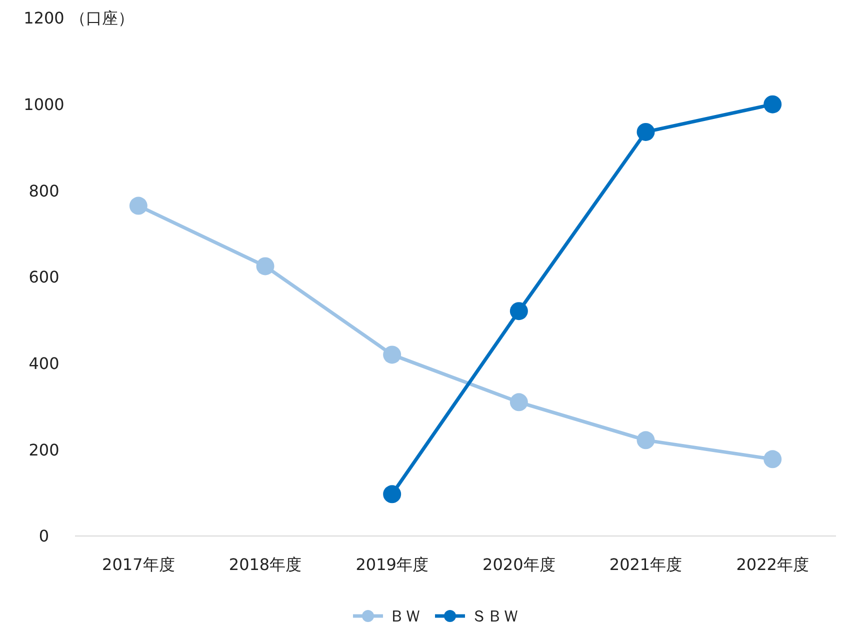  Describe the element at coordinates (519, 564) in the screenshot. I see `x-tick-label: 2020年度` at that location.